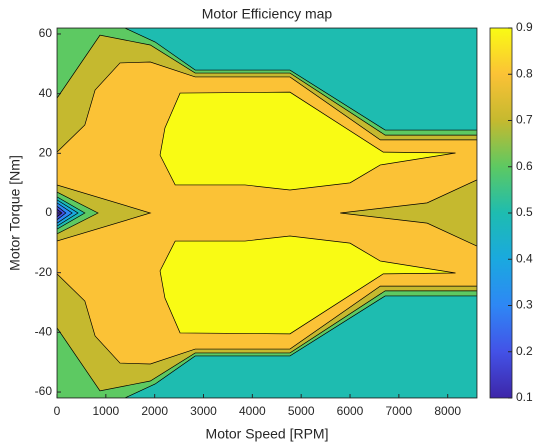 The width and height of the screenshot is (535, 445). What do you see at coordinates (203, 411) in the screenshot?
I see `x-tick-label: 3000` at bounding box center [203, 411].